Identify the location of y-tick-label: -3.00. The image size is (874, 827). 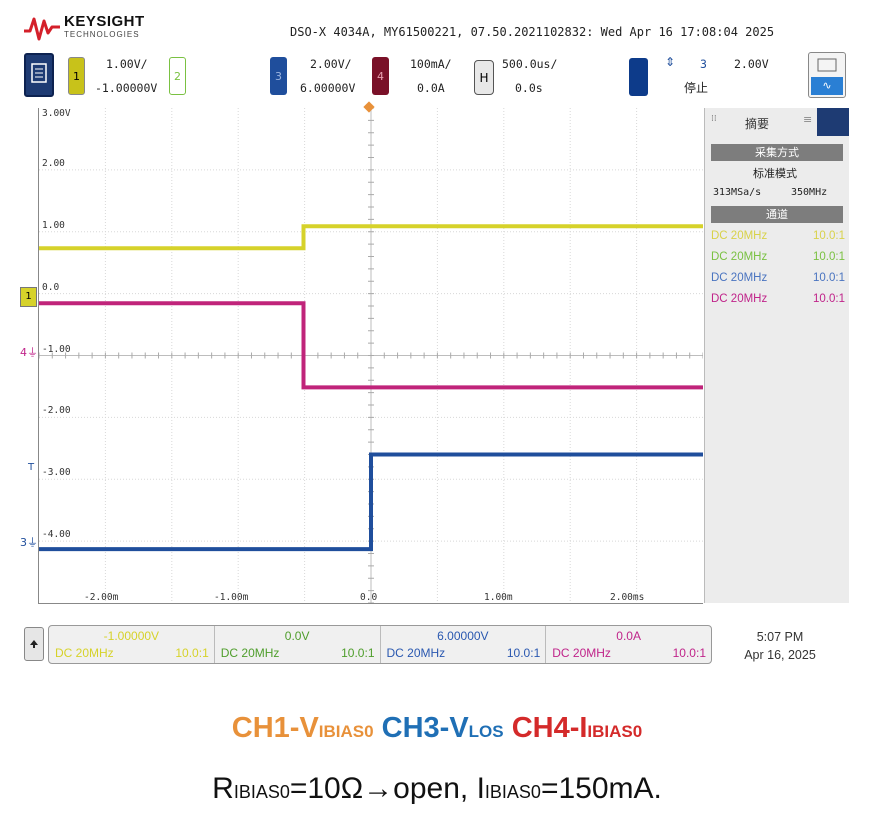
(56, 472).